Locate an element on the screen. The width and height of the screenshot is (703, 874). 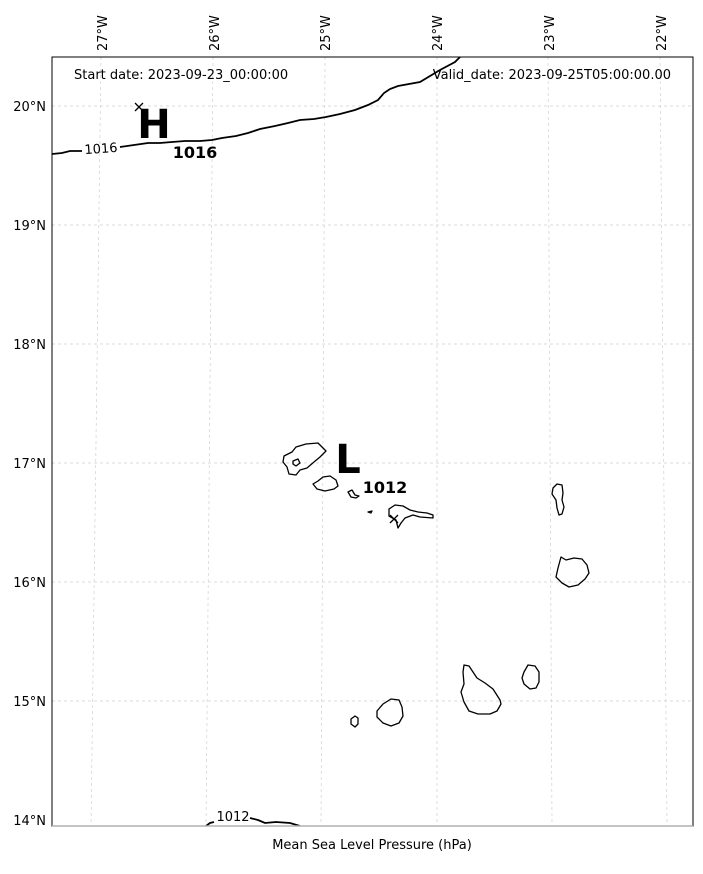
high-center-marker is located at coordinates (139, 107).